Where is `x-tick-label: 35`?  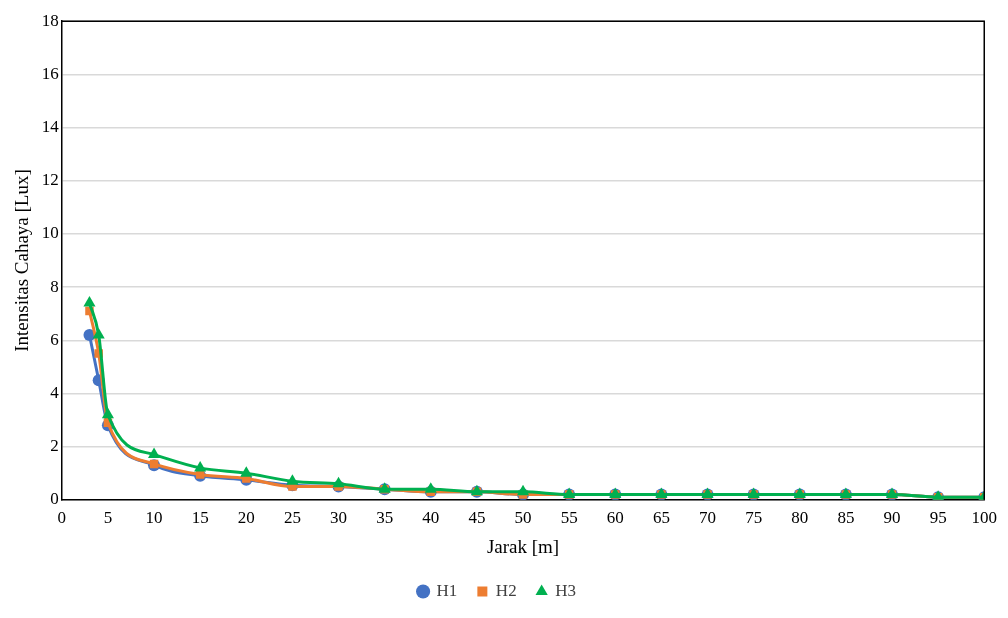 x-tick-label: 35 is located at coordinates (385, 518).